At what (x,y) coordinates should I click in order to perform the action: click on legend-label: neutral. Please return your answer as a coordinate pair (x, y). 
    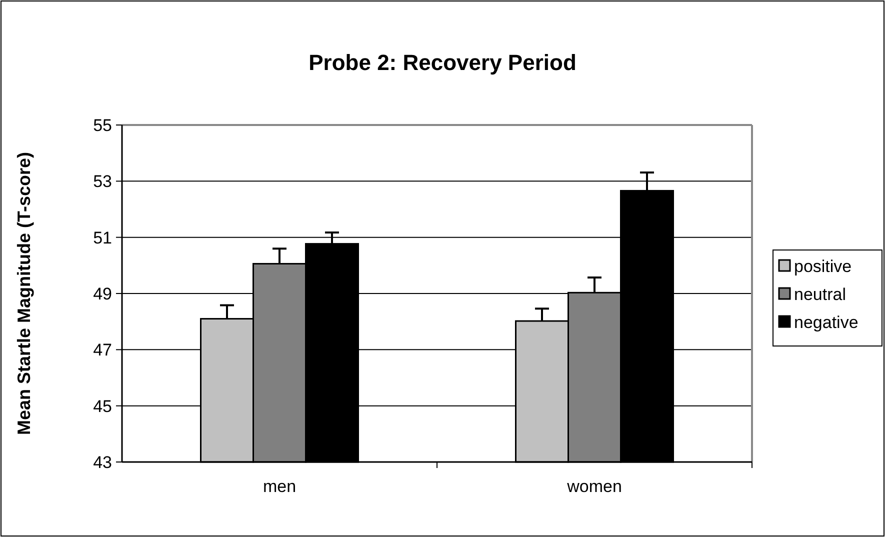
    Looking at the image, I should click on (820, 294).